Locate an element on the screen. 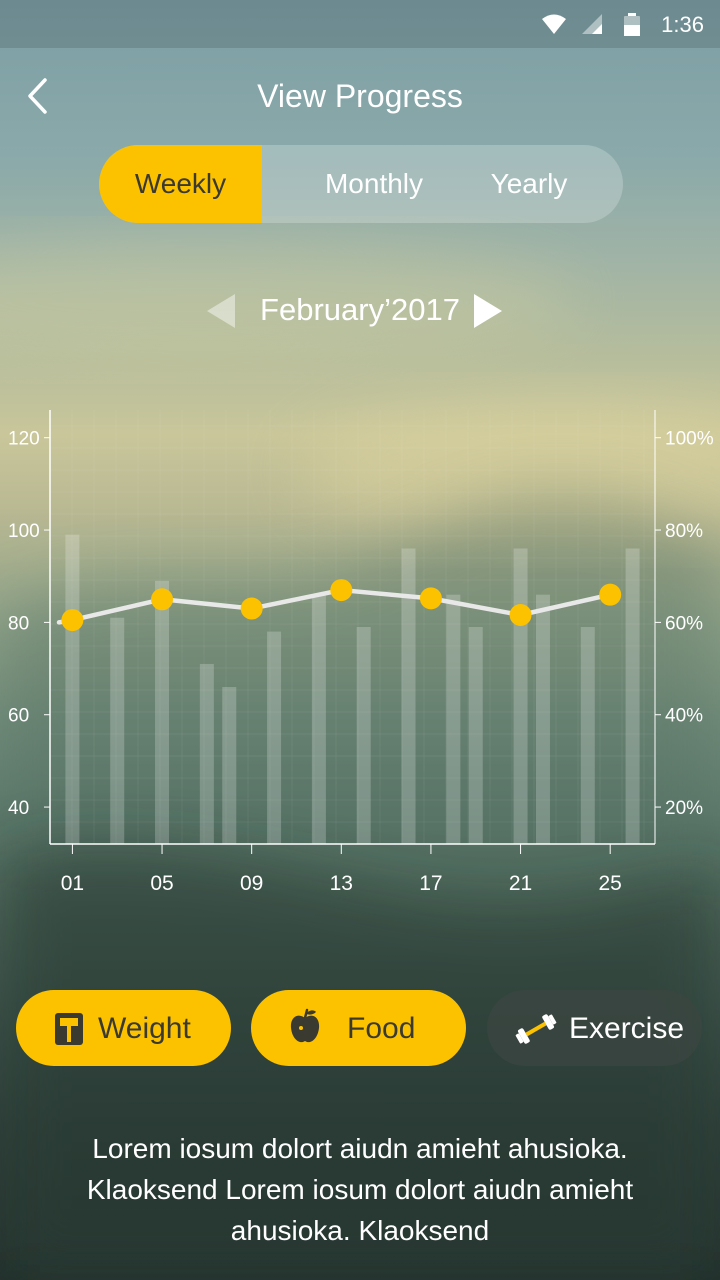 This screenshot has height=1280, width=720. scale-icon is located at coordinates (69, 1029).